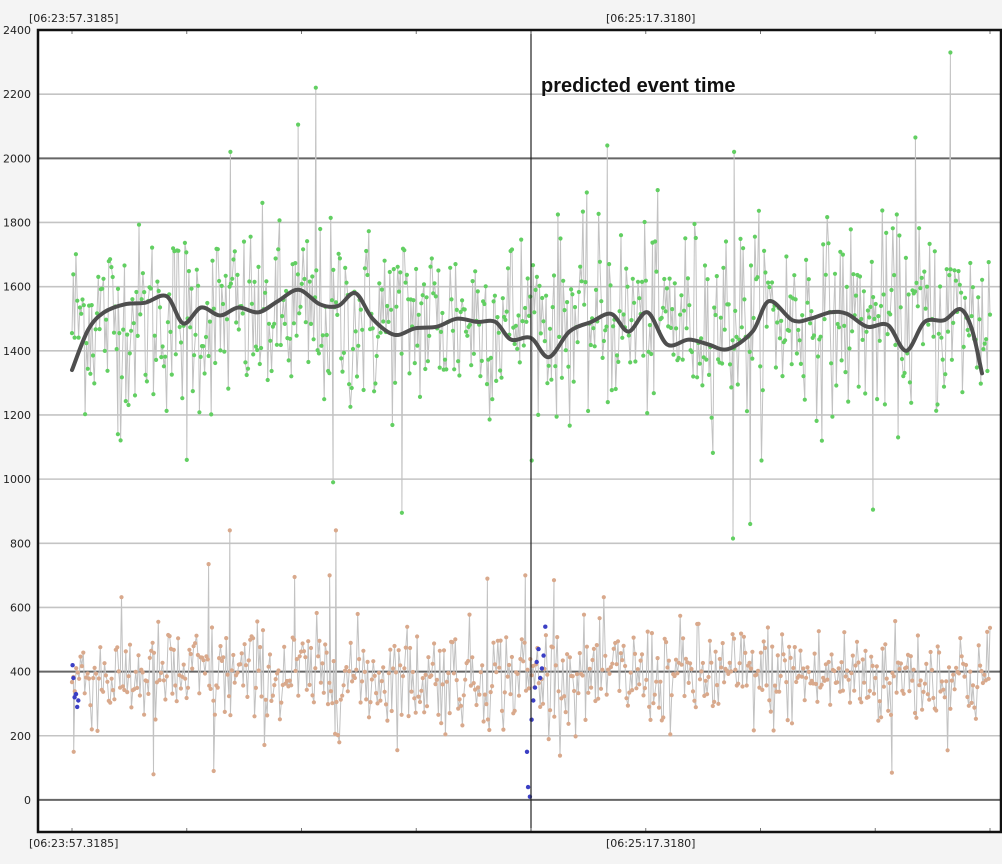  Describe the element at coordinates (73, 18) in the screenshot. I see `top-time-label-left: [06:23:57.3185]` at that location.